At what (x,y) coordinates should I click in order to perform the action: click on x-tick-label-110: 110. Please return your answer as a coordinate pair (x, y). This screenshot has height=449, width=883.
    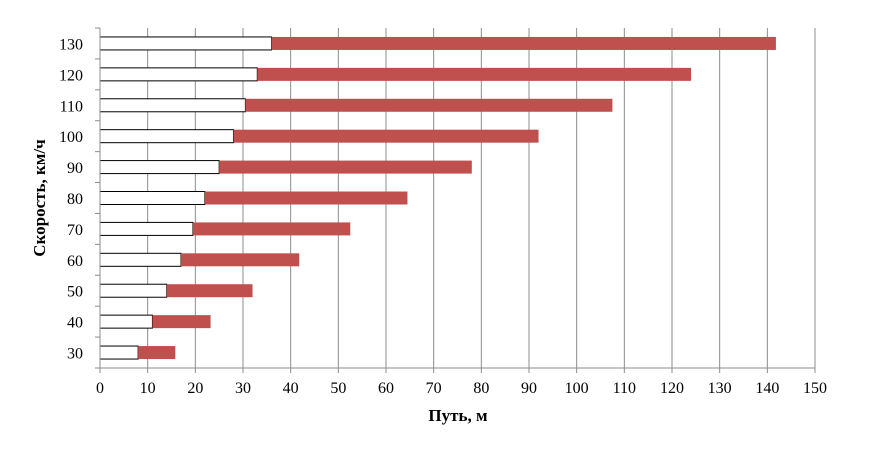
    Looking at the image, I should click on (624, 388).